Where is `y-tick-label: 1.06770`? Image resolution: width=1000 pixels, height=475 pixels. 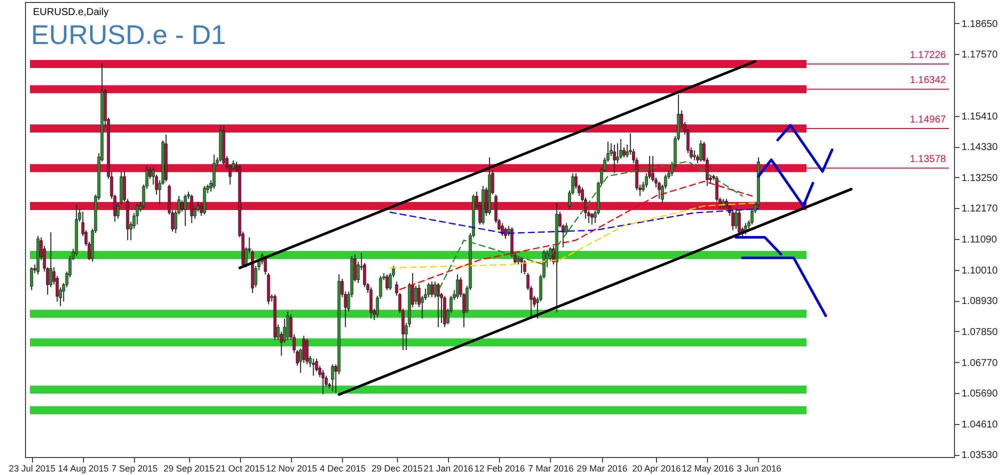
y-tick-label: 1.06770 is located at coordinates (980, 363).